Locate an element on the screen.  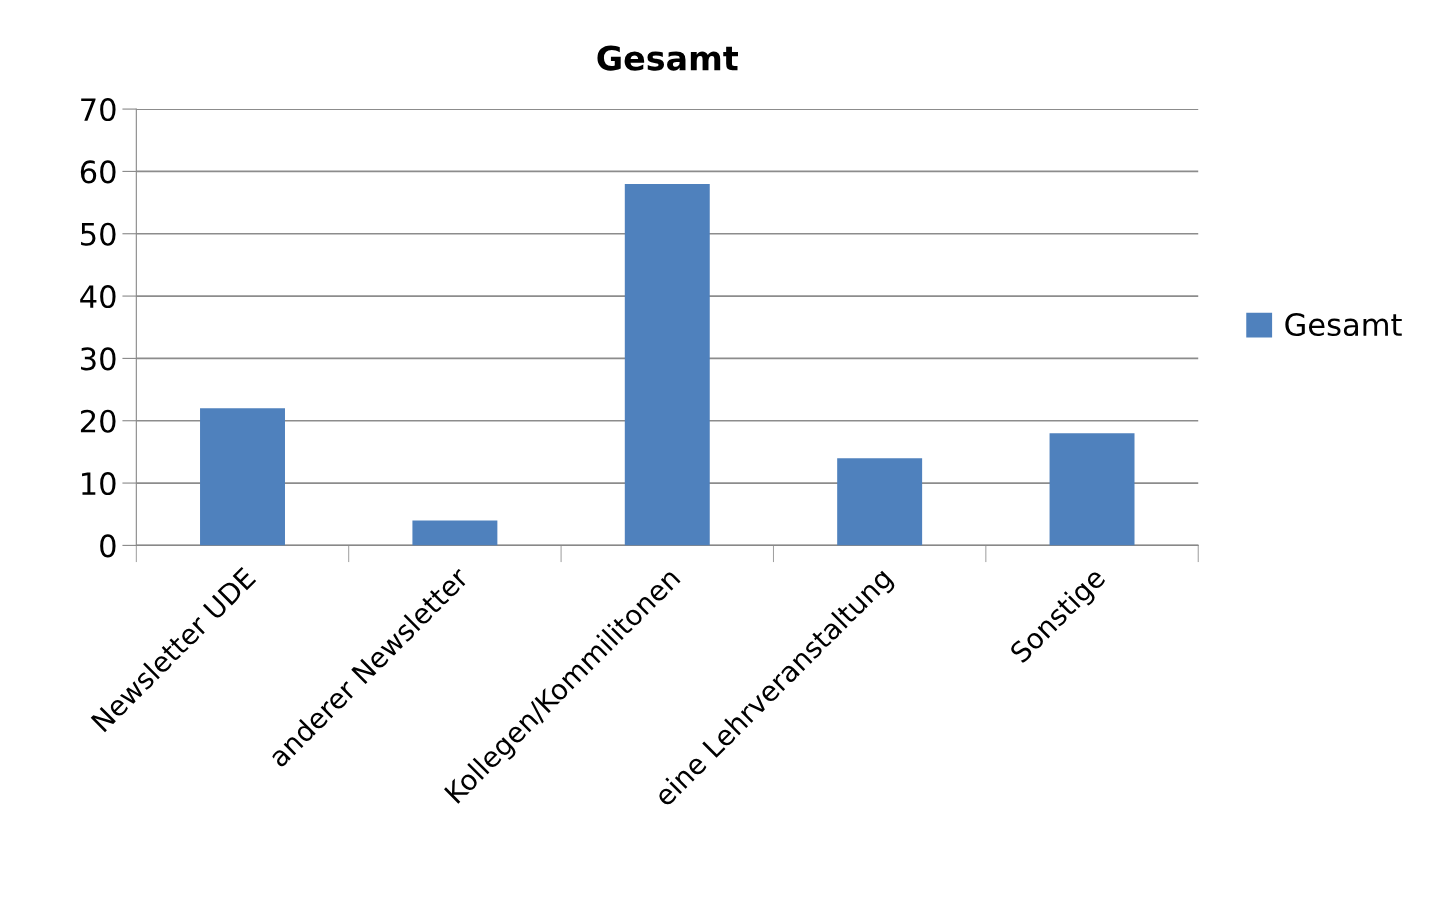
y-tick-label: 0 is located at coordinates (108, 546).